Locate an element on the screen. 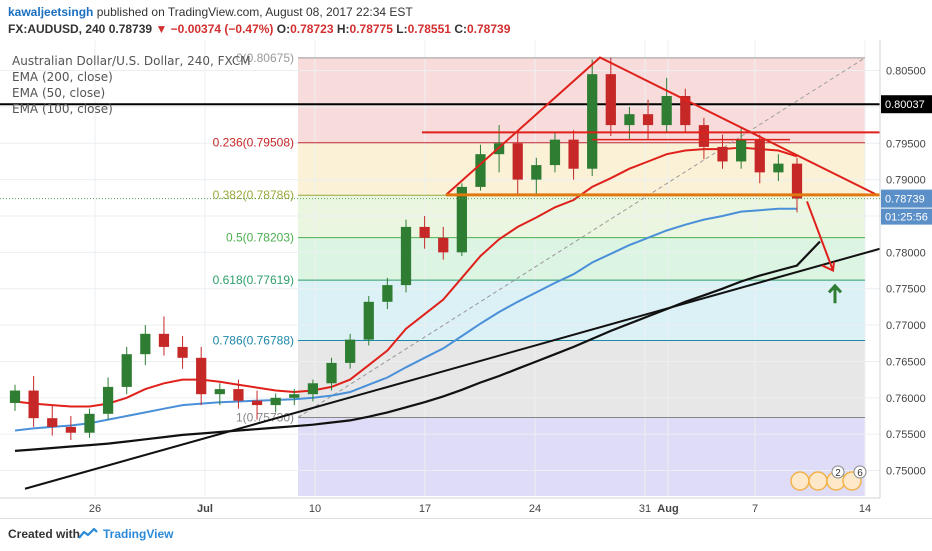 This screenshot has width=932, height=551. fib-level-label: 0.618(0.77619) is located at coordinates (253, 280).